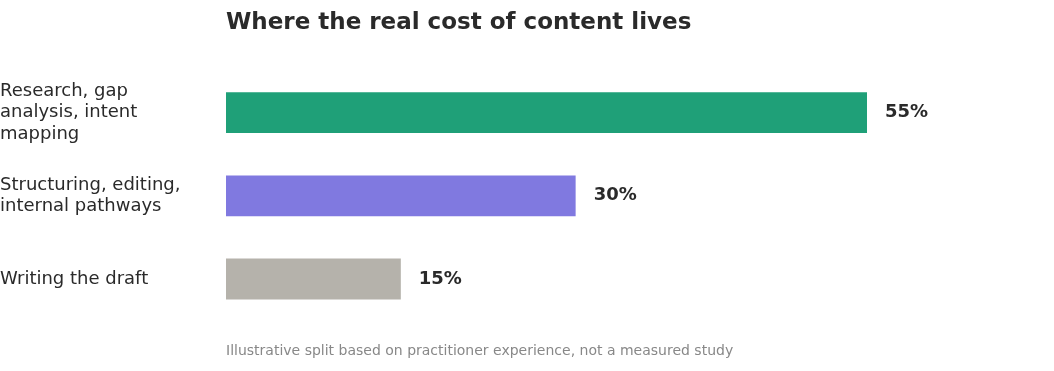 This screenshot has height=371, width=1054. I want to click on chart-title: Where the real cost of content lives, so click(459, 21).